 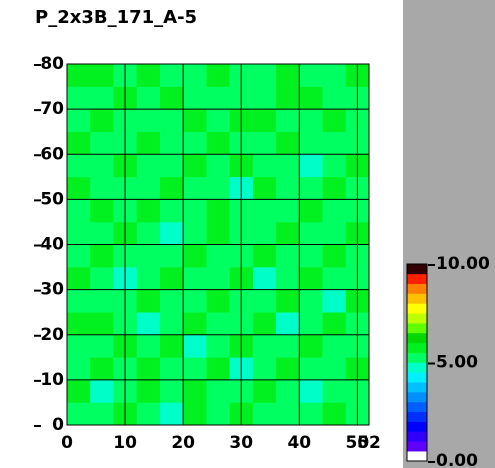 What do you see at coordinates (241, 443) in the screenshot?
I see `x-tick-label: 30` at bounding box center [241, 443].